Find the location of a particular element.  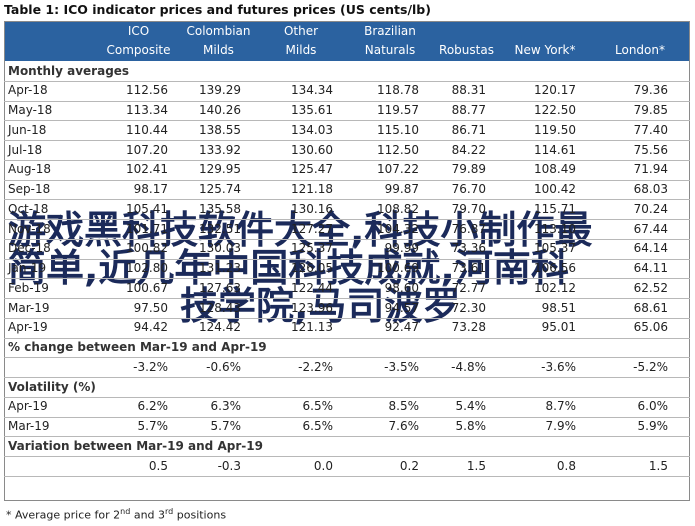

value-cell: 106.56 is located at coordinates (555, 268).